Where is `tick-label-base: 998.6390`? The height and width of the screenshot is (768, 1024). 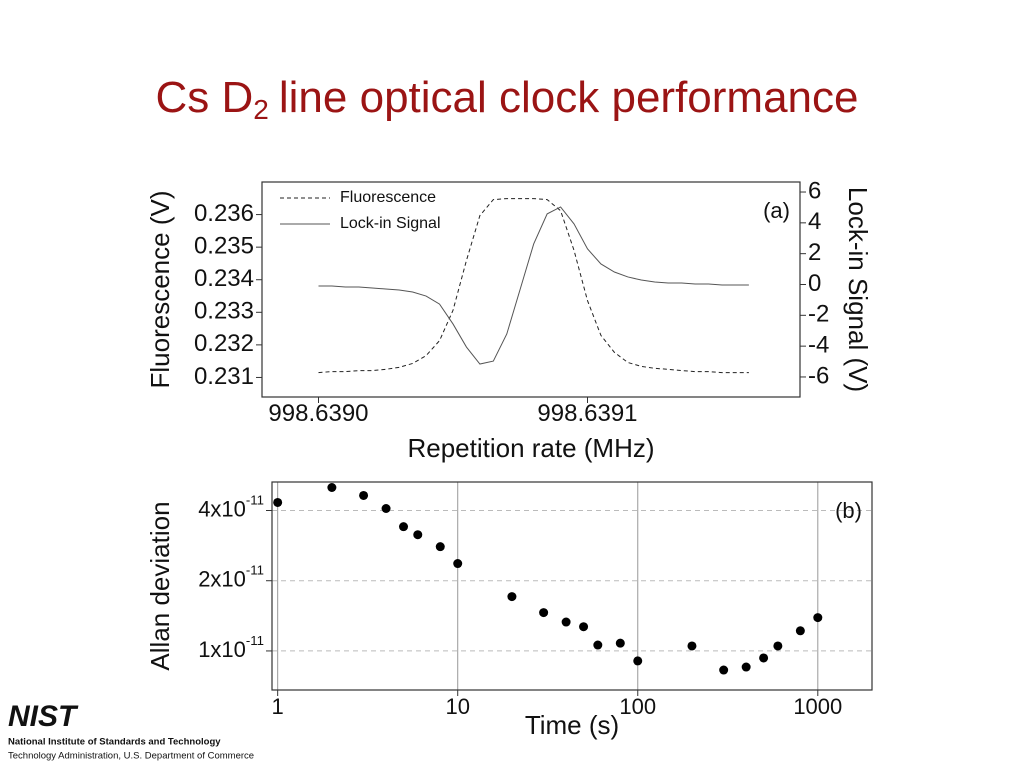
tick-label-base: 998.6390 is located at coordinates (318, 413).